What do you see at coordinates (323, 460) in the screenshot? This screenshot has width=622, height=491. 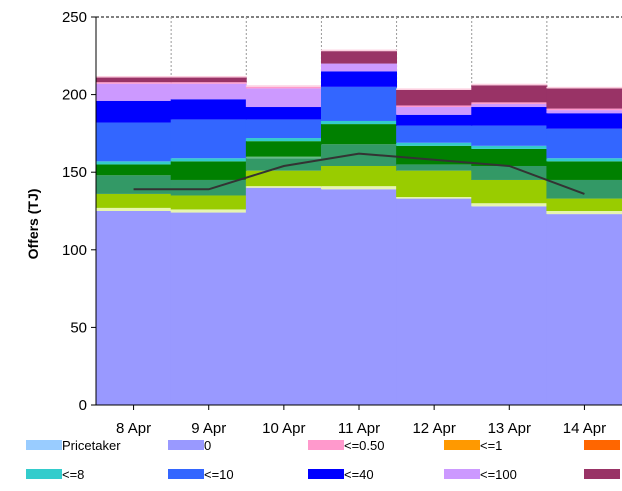 I see `legend: Pricetaker 0 <=0.50 <=1 <=8 <=10 <=40 <=100` at bounding box center [323, 460].